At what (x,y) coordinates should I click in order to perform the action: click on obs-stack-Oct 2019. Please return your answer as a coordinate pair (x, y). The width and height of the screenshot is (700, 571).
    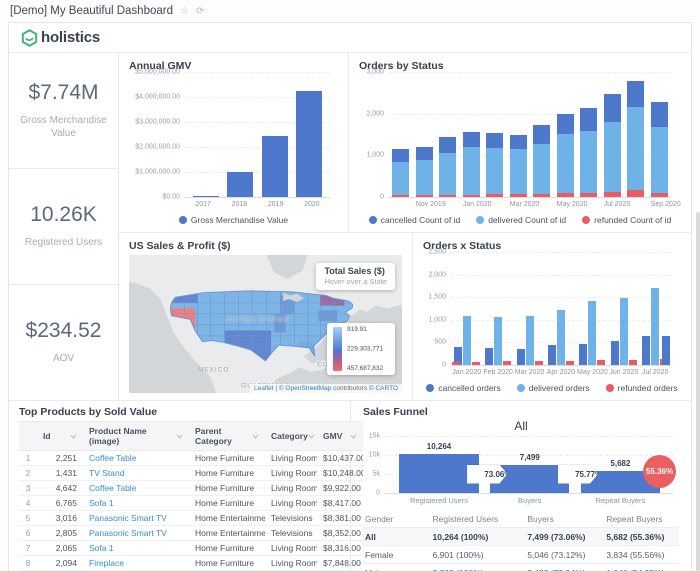
    Looking at the image, I should click on (401, 134).